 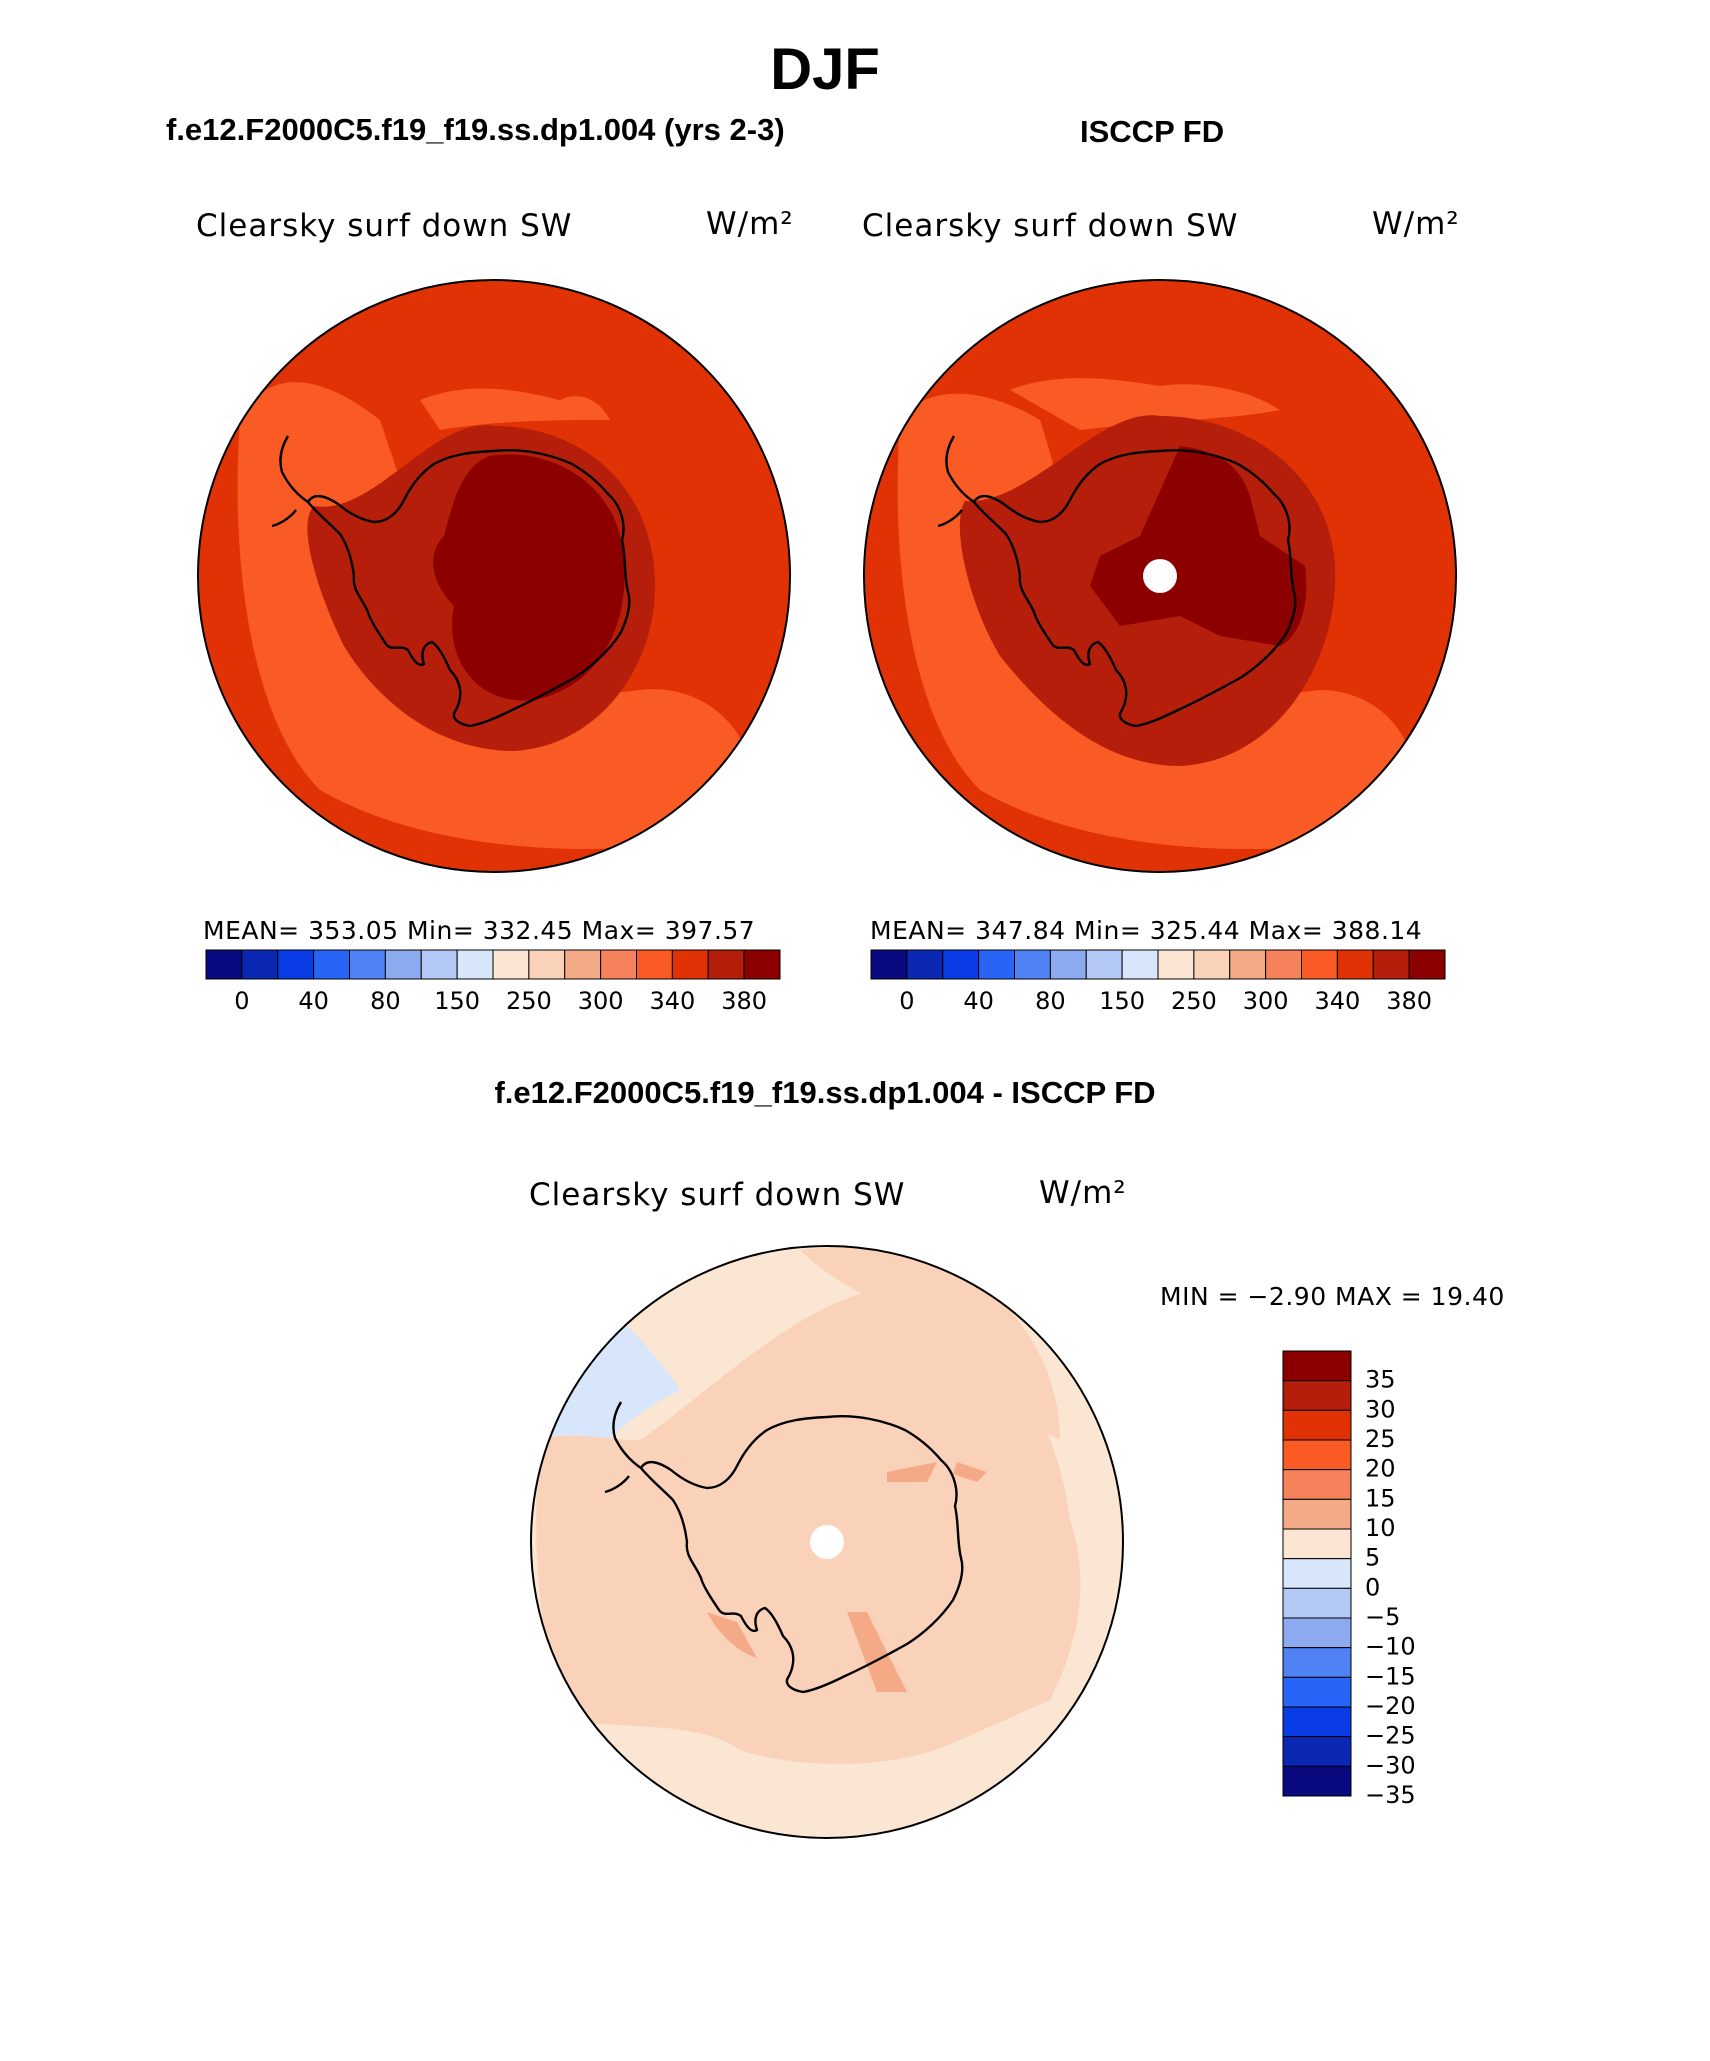 What do you see at coordinates (1146, 930) in the screenshot?
I see `right-stats: MEAN= 347.84 Min= 325.44 Max= 388.14` at bounding box center [1146, 930].